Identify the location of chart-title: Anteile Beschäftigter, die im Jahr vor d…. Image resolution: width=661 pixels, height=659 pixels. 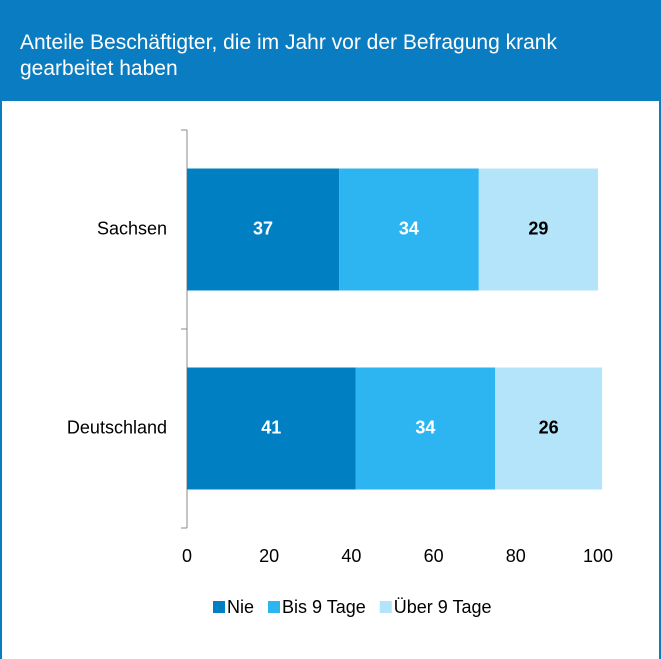
(288, 55).